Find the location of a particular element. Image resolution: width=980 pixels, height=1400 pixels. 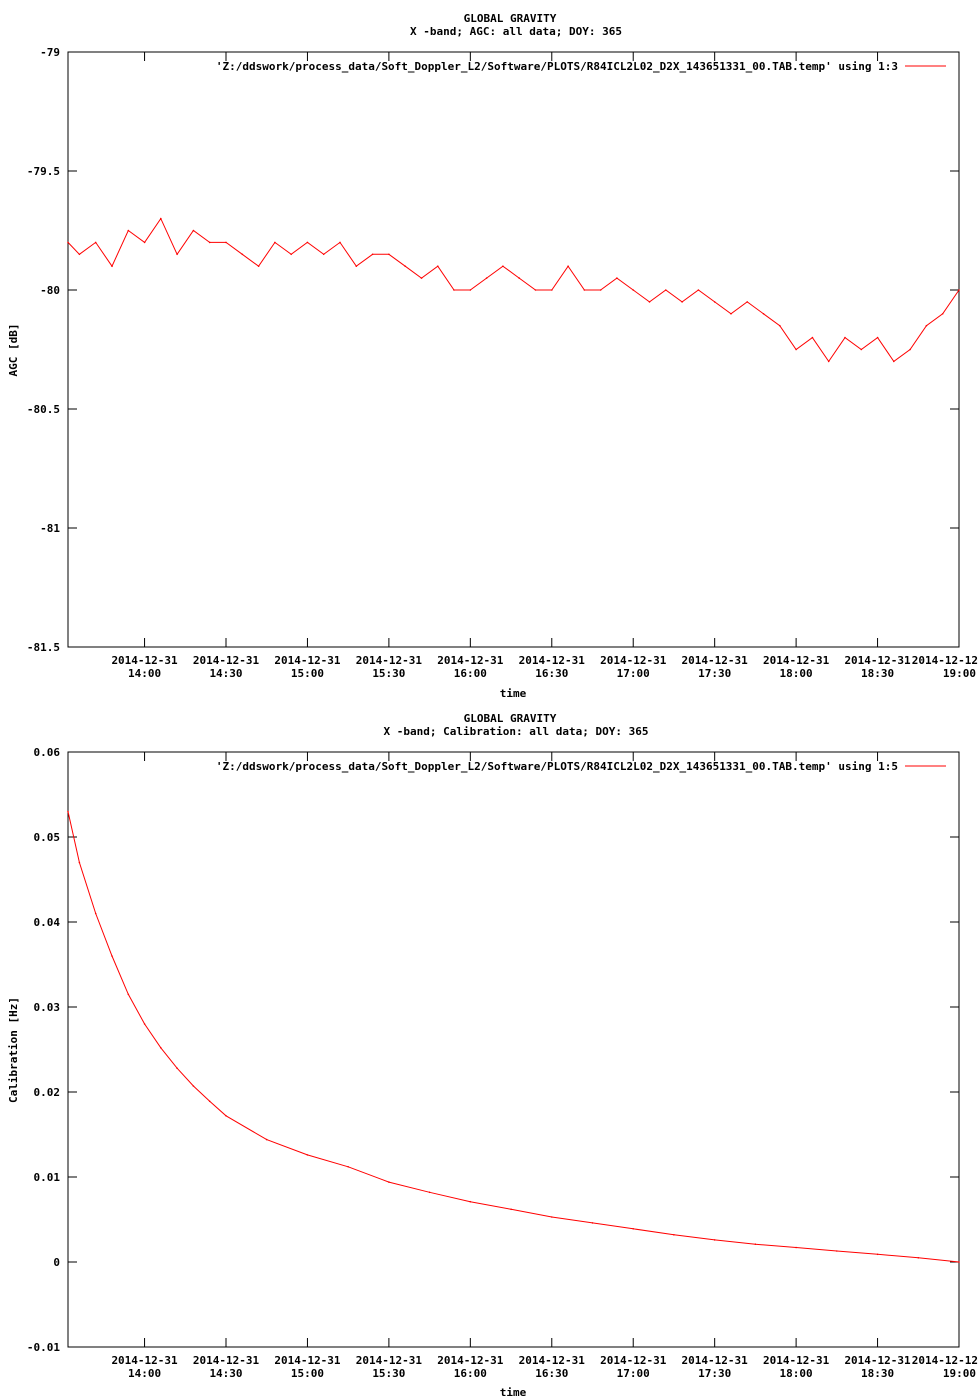

series-line is located at coordinates (513, 290).